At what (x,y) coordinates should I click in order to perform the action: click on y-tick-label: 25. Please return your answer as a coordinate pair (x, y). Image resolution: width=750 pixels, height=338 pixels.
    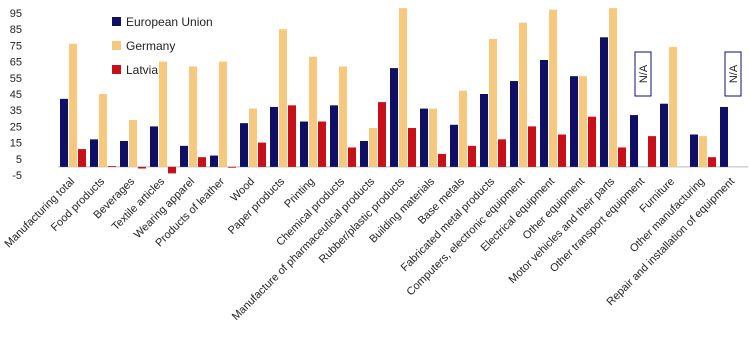
    Looking at the image, I should click on (16, 127).